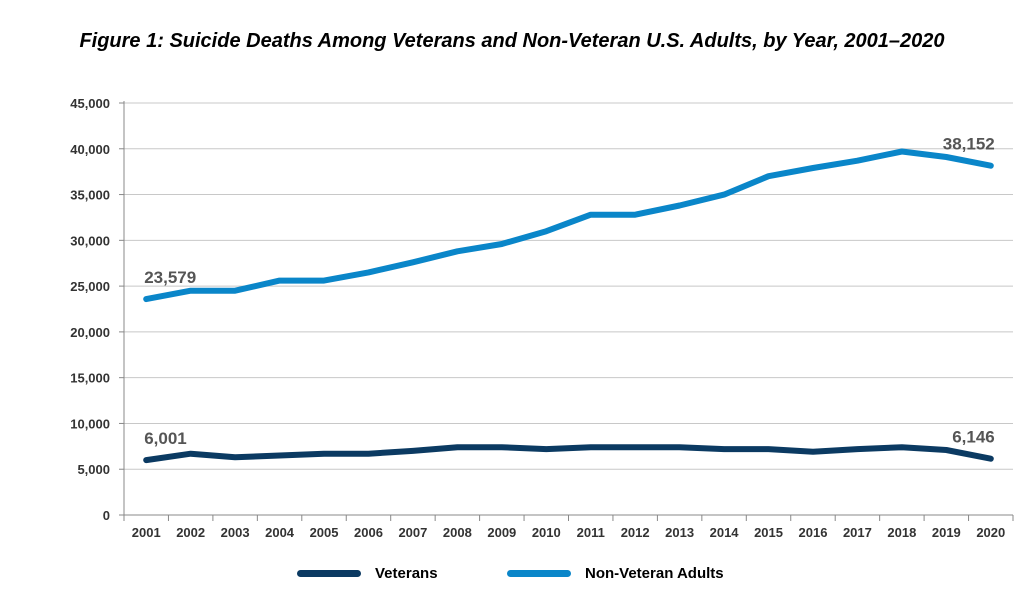 The height and width of the screenshot is (602, 1024). I want to click on x-tick-label: 2007, so click(412, 532).